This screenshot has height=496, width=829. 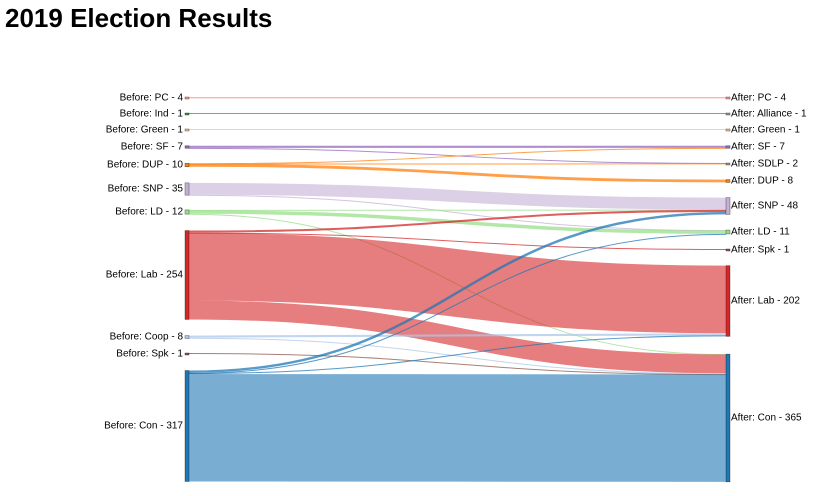 What do you see at coordinates (187, 114) in the screenshot?
I see `before-node-ind` at bounding box center [187, 114].